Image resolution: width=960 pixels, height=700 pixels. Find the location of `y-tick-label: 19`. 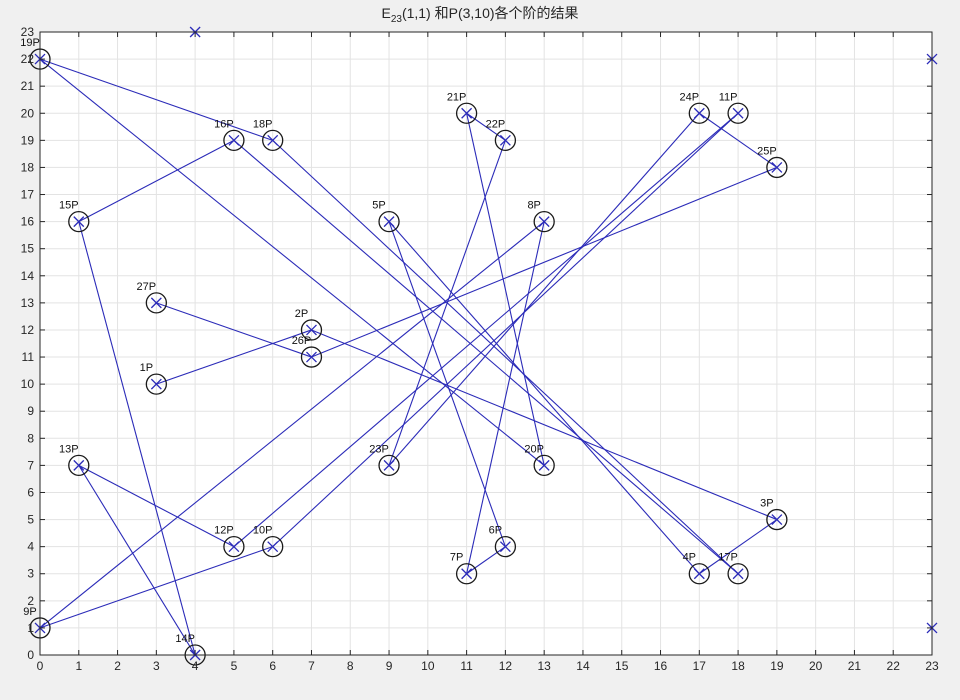

y-tick-label: 19 is located at coordinates (28, 140).